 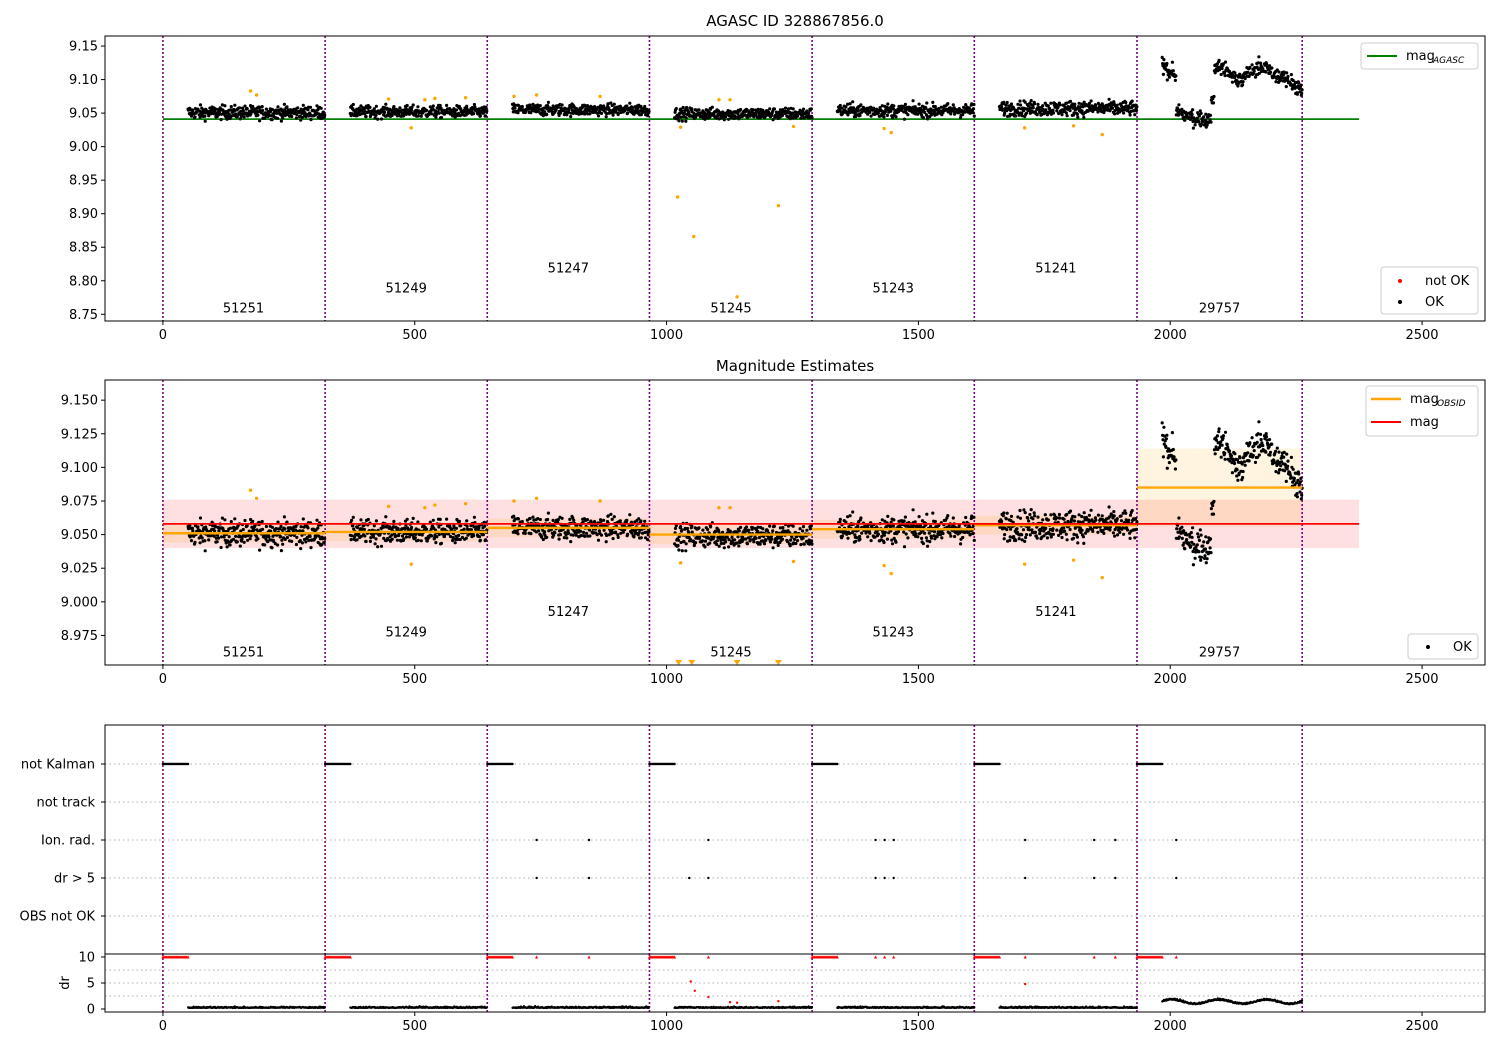 What do you see at coordinates (730, 309) in the screenshot?
I see `obsid-label: 51245` at bounding box center [730, 309].